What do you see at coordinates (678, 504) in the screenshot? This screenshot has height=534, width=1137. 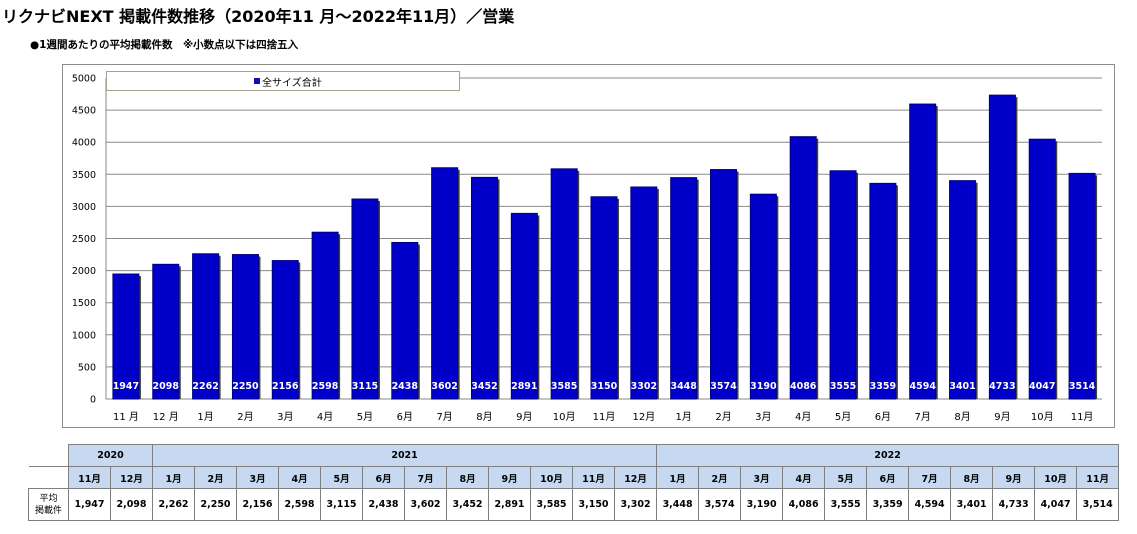 I see `table-cell: 3,448` at bounding box center [678, 504].